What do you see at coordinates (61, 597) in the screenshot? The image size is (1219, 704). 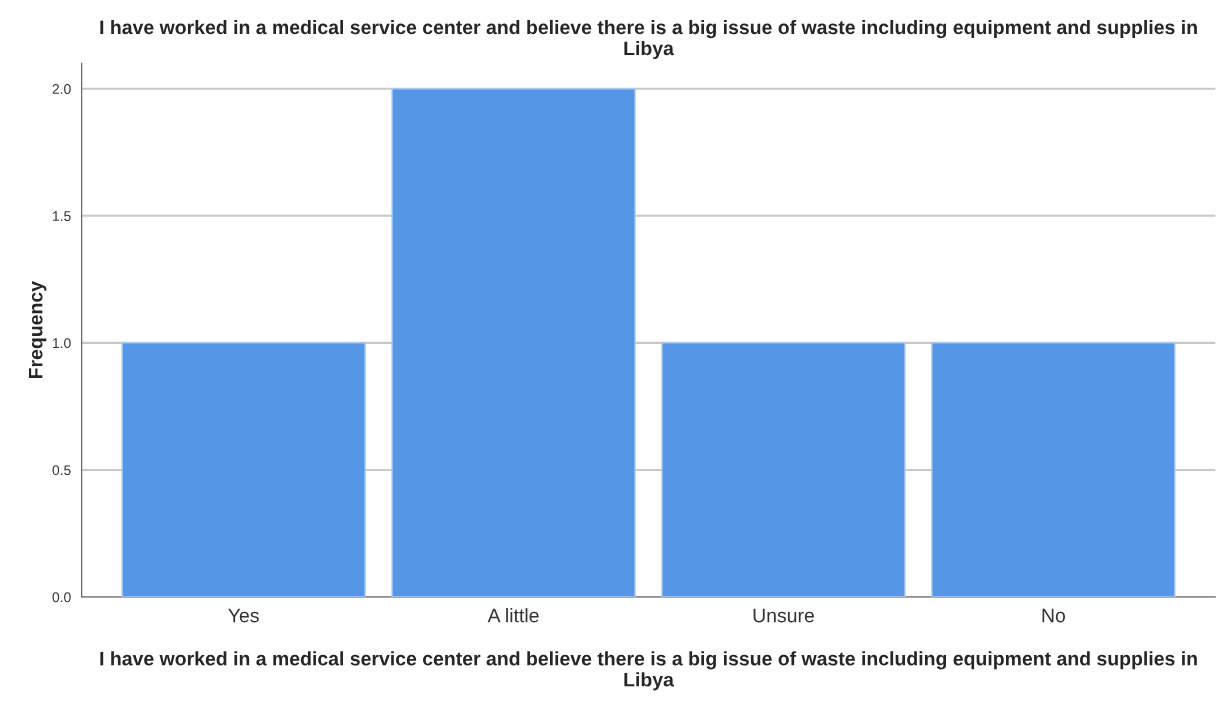 I see `y-tick-label: 0.0` at bounding box center [61, 597].